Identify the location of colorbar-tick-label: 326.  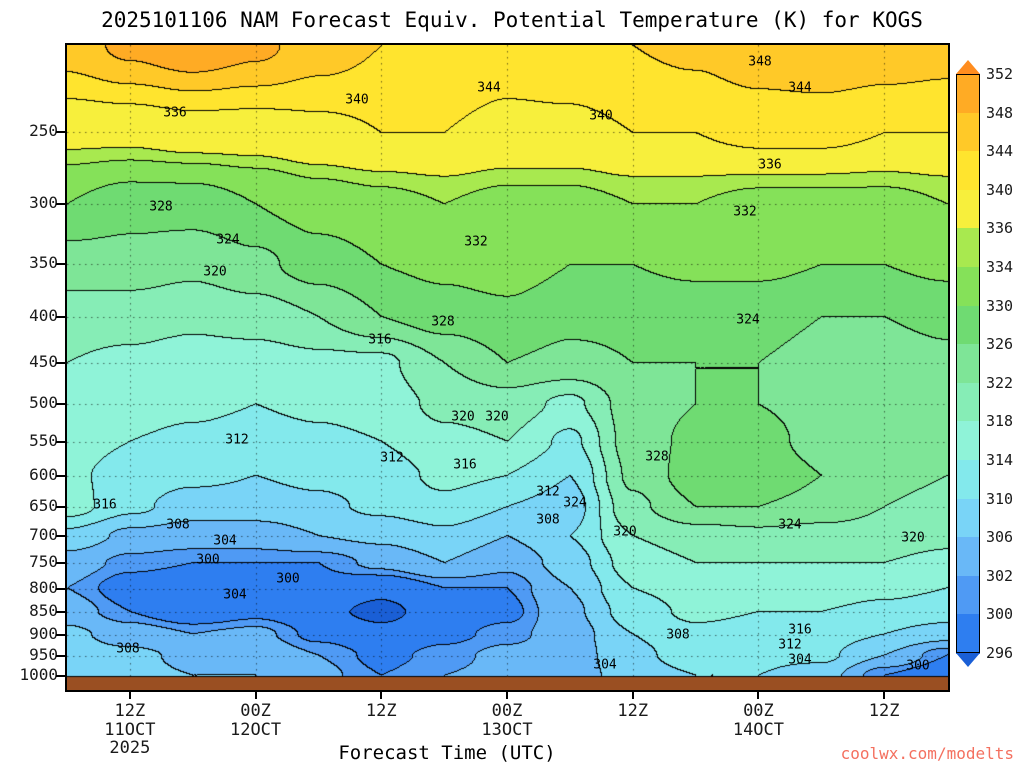
(1000, 344).